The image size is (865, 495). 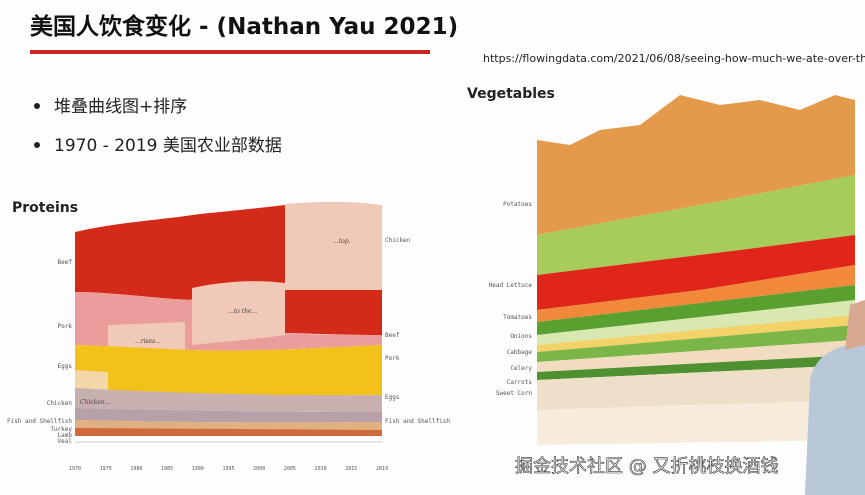 What do you see at coordinates (521, 336) in the screenshot?
I see `series-label: Onions` at bounding box center [521, 336].